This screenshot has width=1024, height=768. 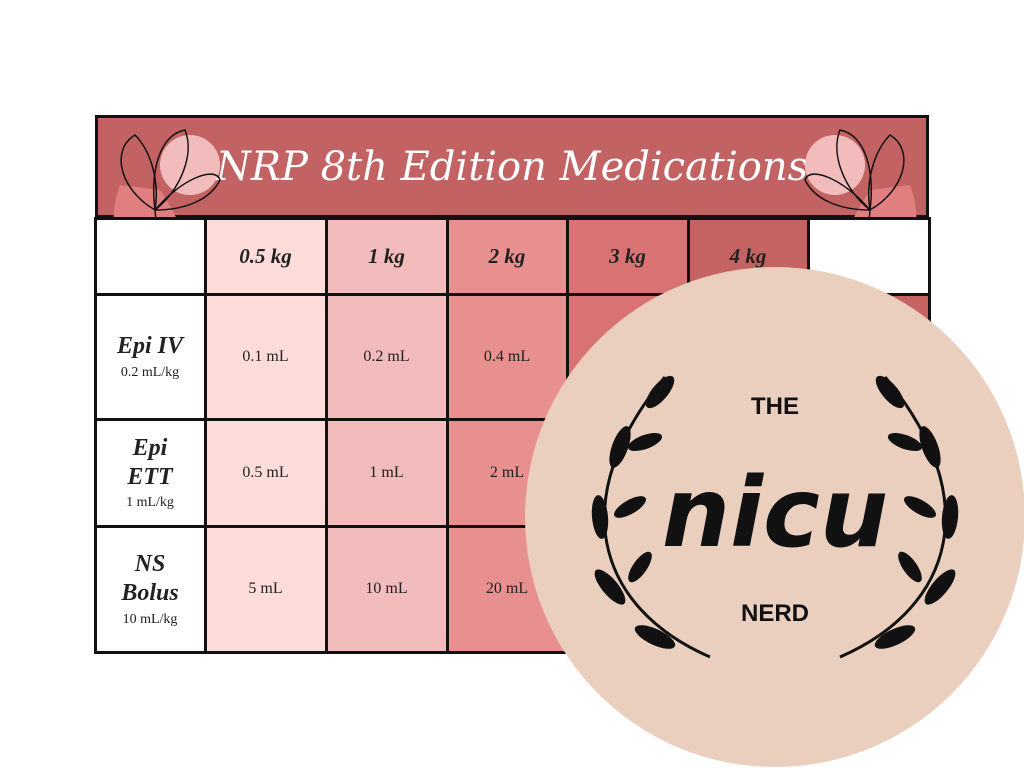 What do you see at coordinates (775, 513) in the screenshot?
I see `logo-main: nicu` at bounding box center [775, 513].